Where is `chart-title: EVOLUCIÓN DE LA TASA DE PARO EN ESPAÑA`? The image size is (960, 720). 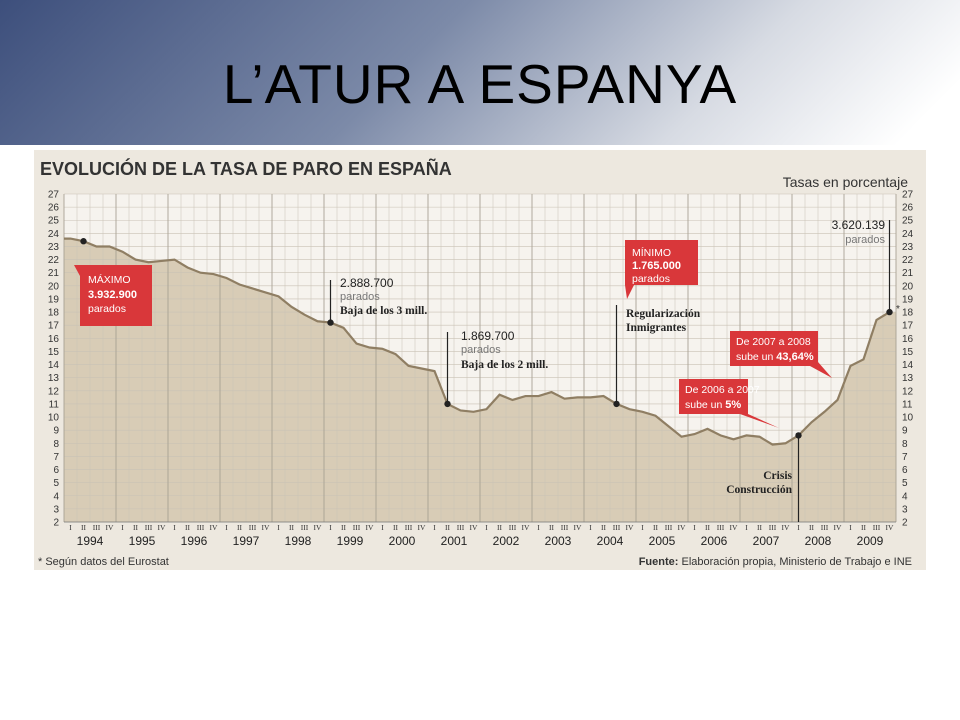
chart-title: EVOLUCIÓN DE LA TASA DE PARO EN ESPAÑA is located at coordinates (246, 168).